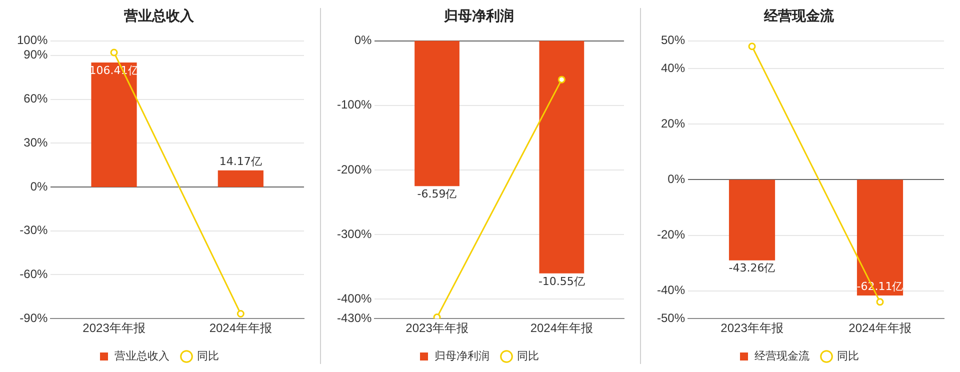 This screenshot has height=372, width=960. I want to click on y-tick-label: -400%, so click(354, 299).